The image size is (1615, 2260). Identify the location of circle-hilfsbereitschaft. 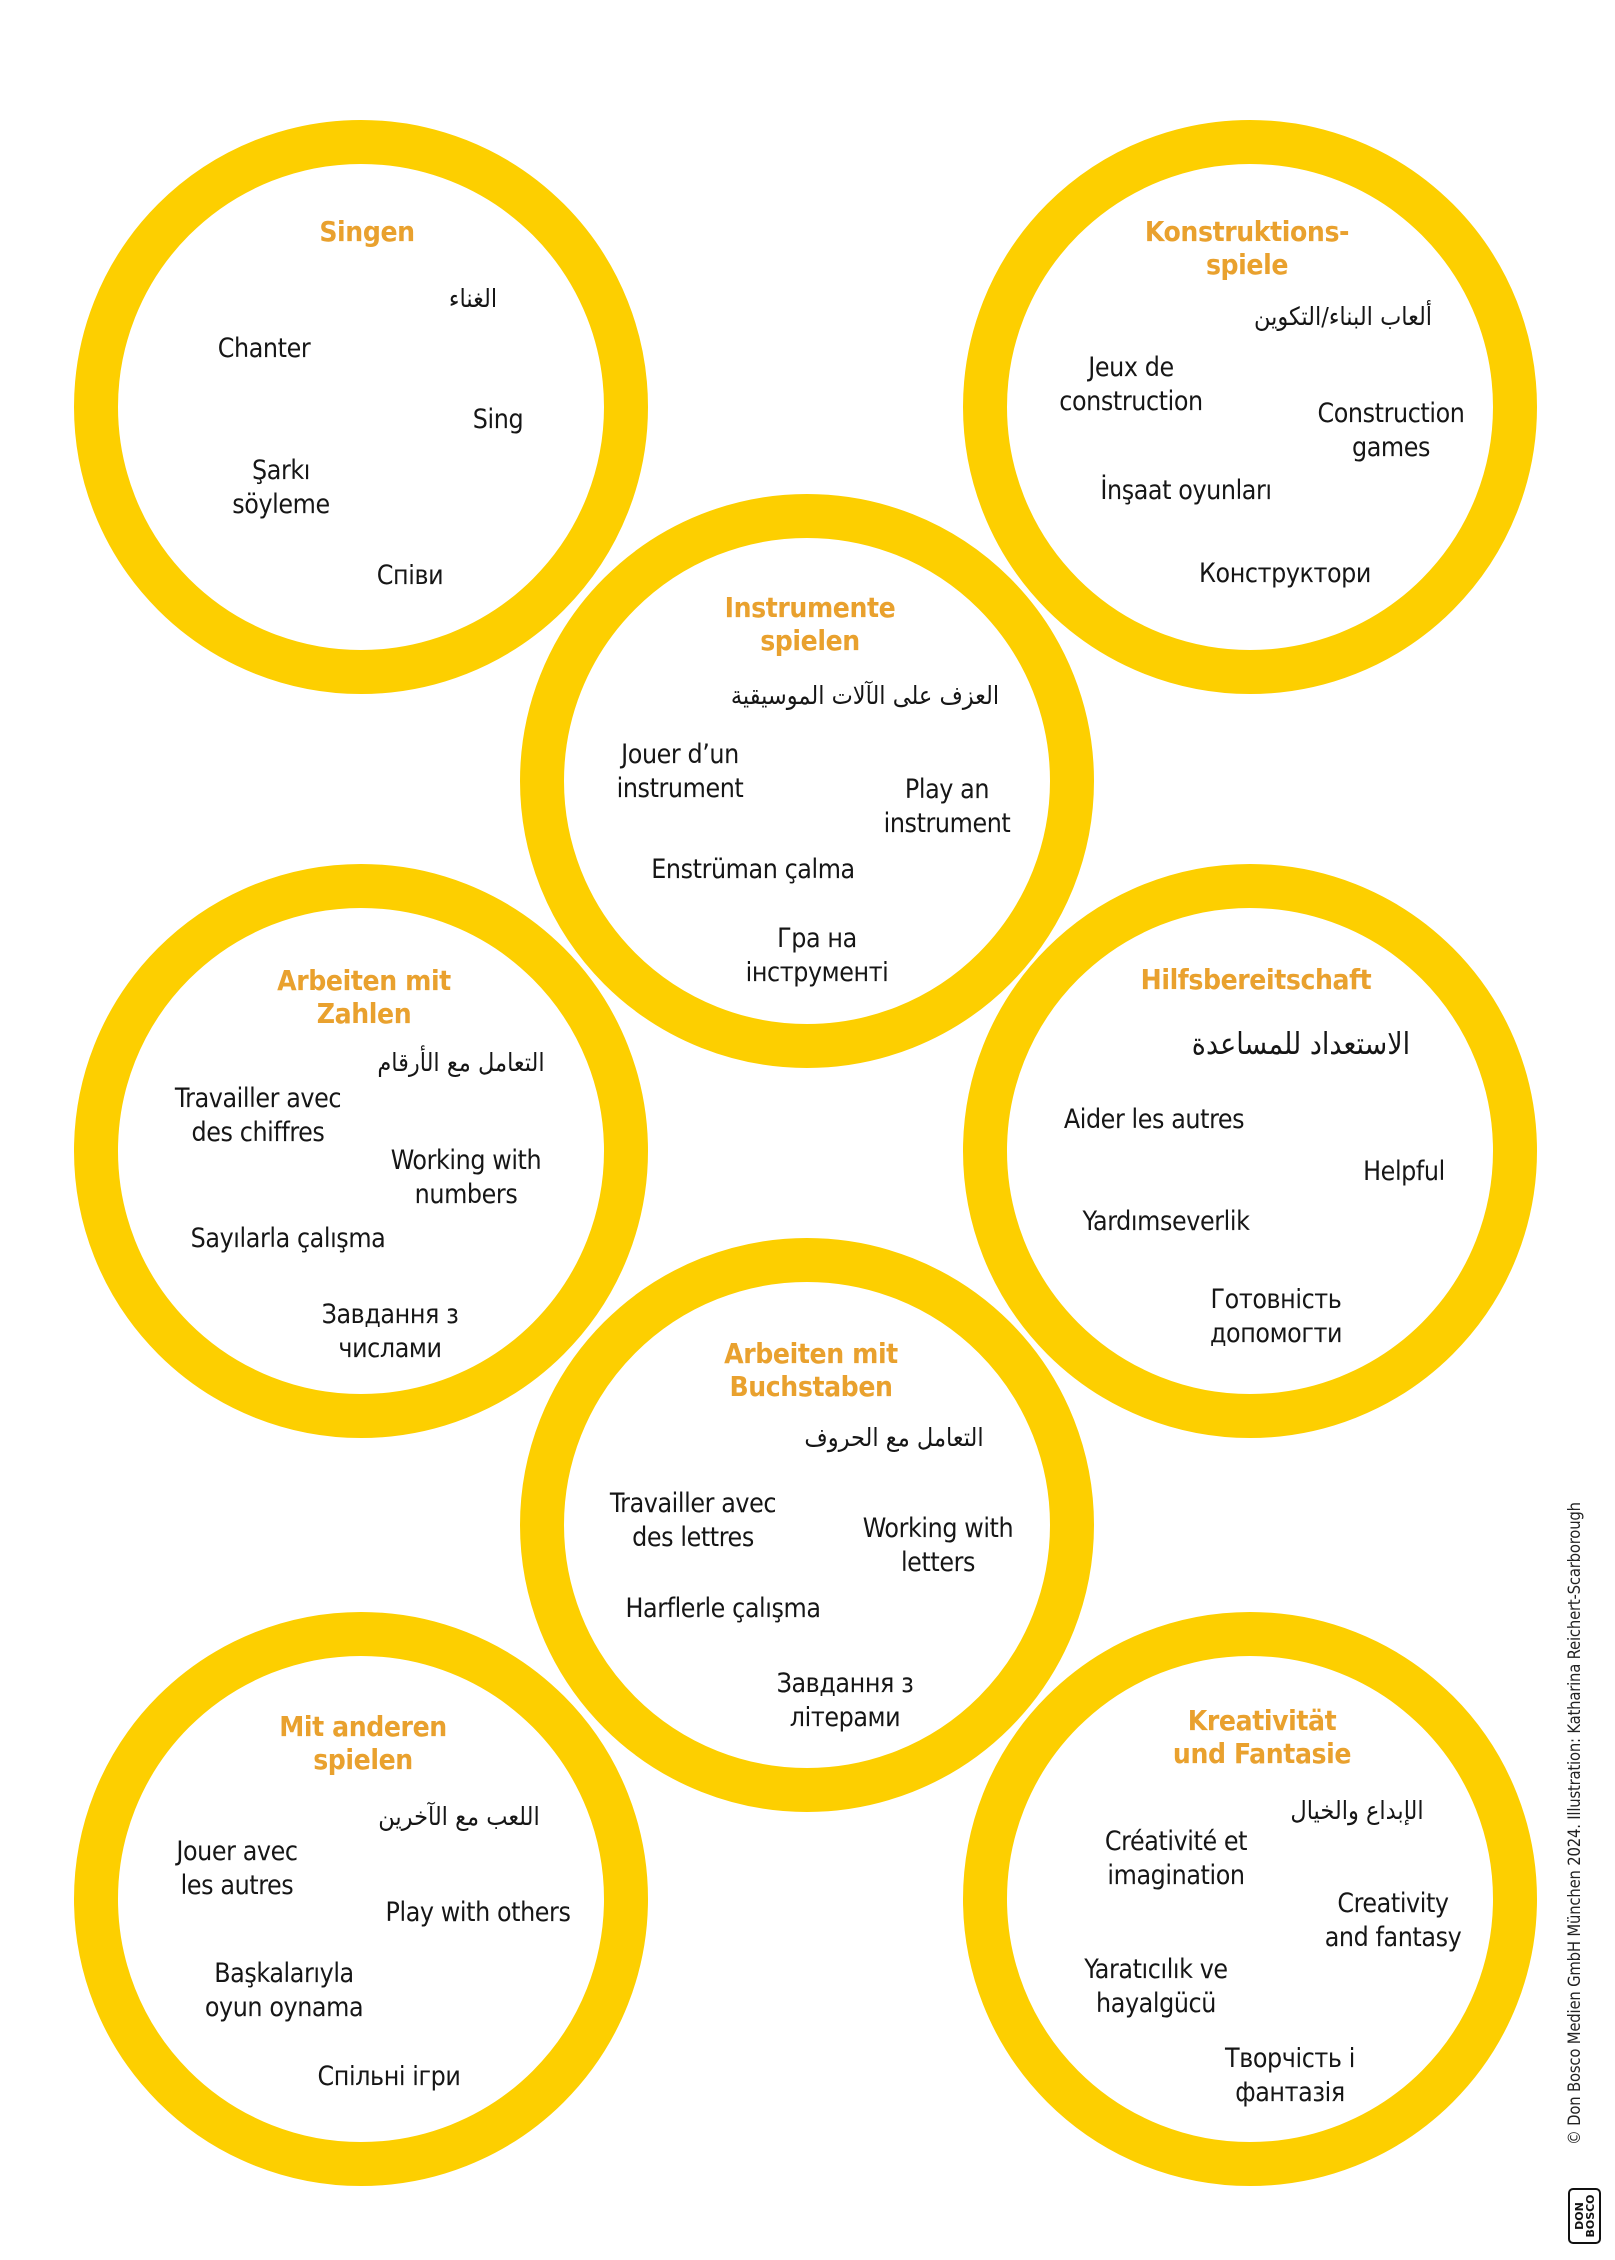
(1250, 1151).